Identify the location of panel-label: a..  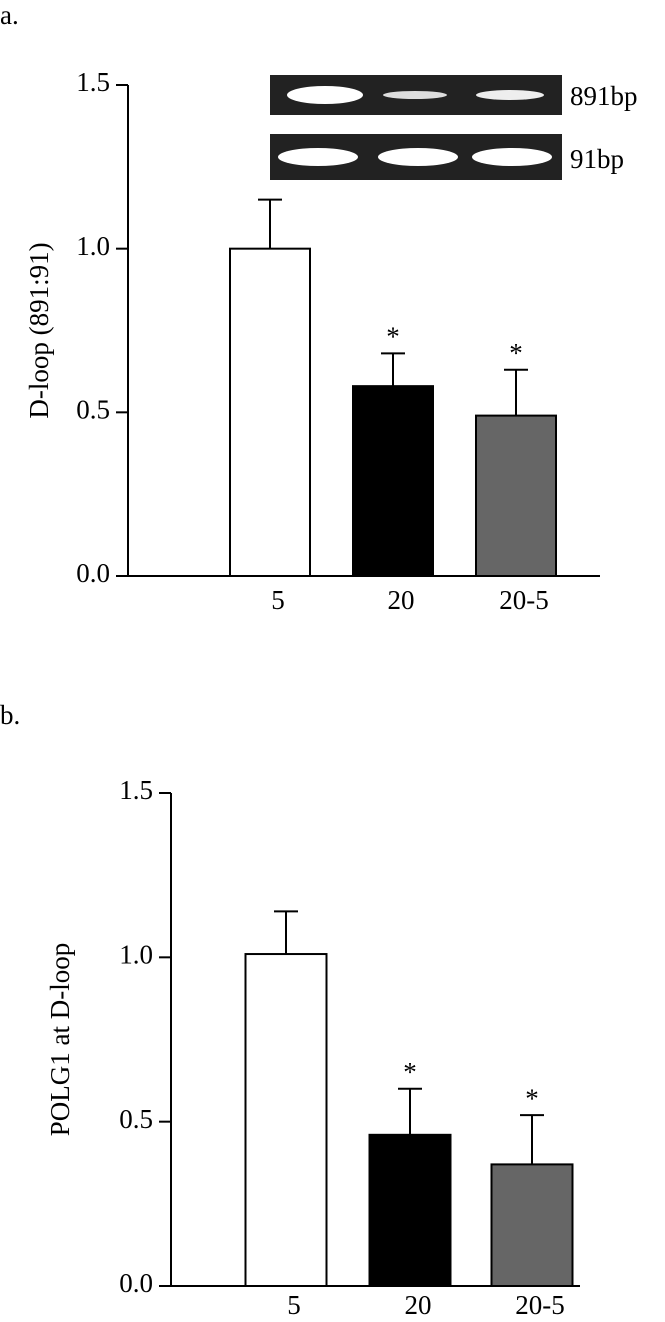
(9, 15).